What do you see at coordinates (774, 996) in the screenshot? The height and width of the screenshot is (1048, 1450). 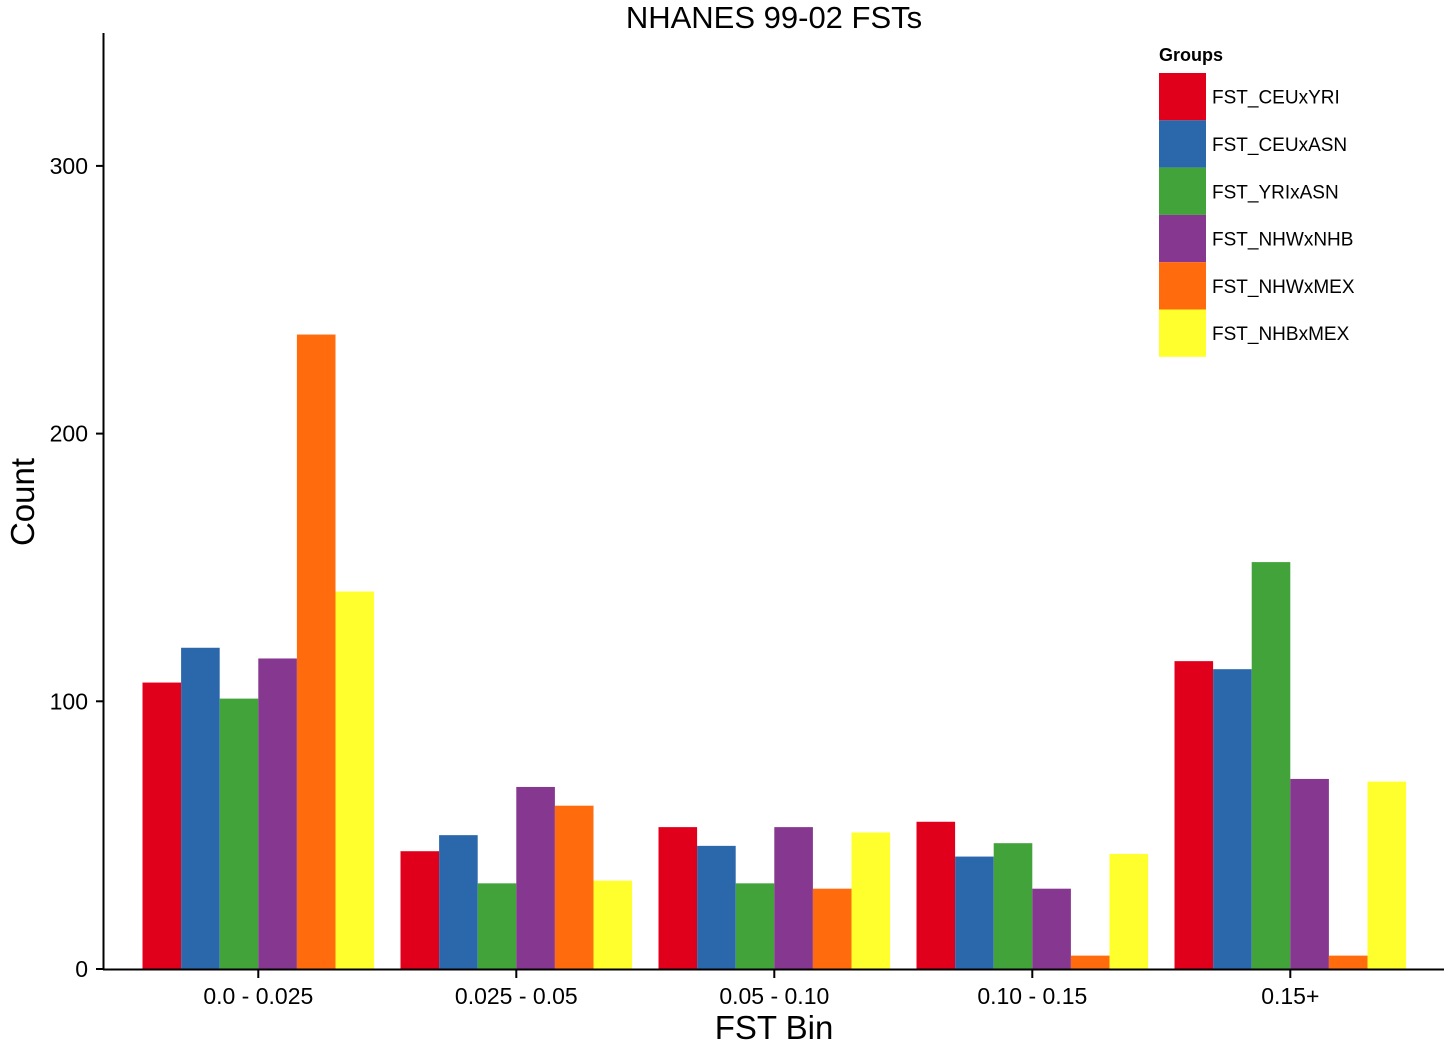 I see `x-tick-label: 0.05 - 0.10` at bounding box center [774, 996].